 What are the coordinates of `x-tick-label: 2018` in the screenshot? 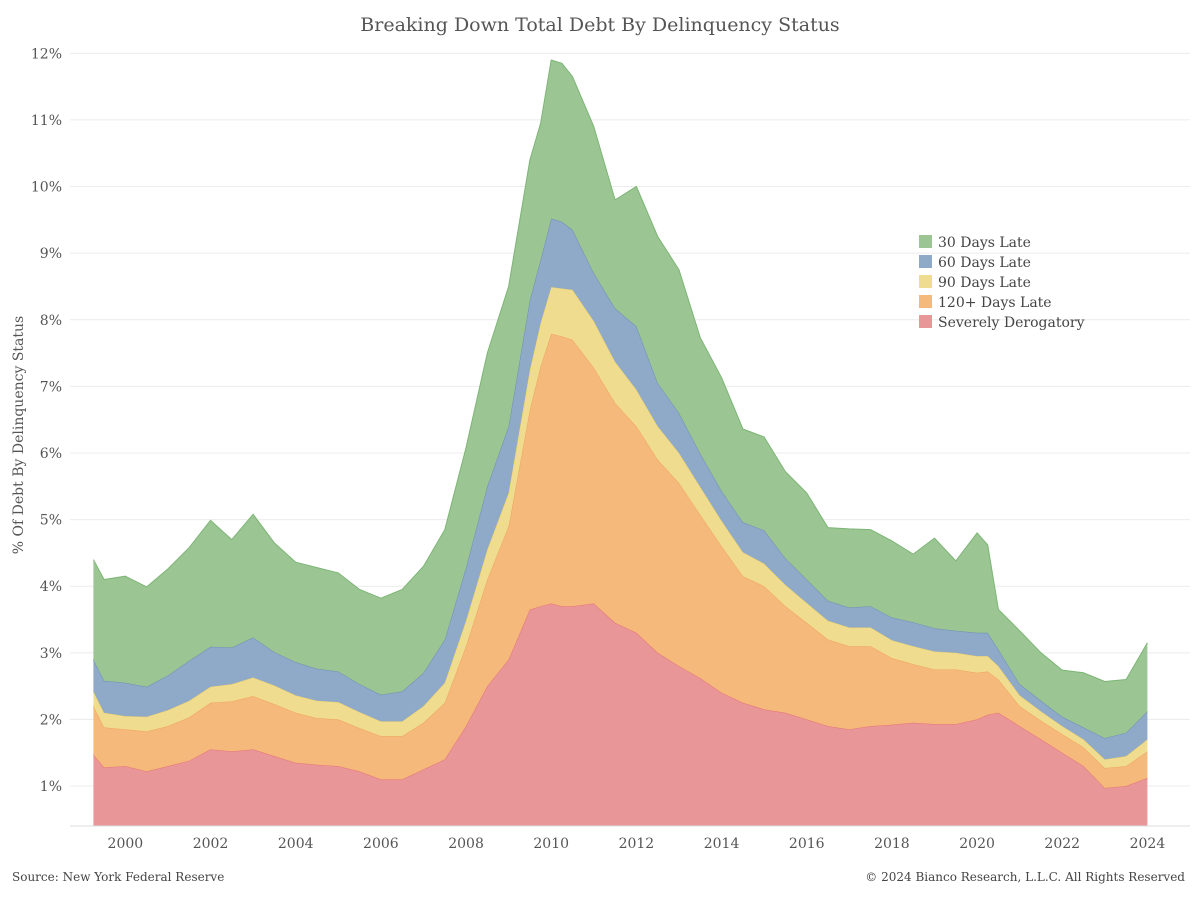 It's located at (892, 844).